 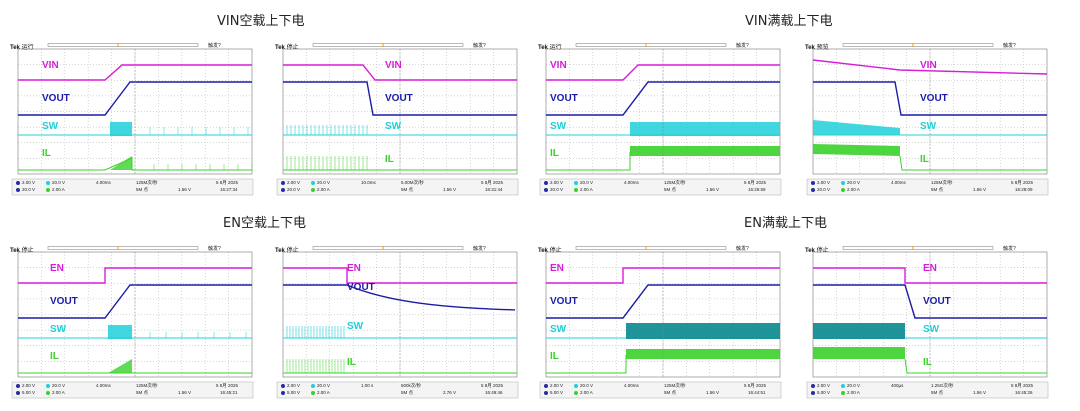 I want to click on top-signal-label: EN, so click(x=57, y=268).